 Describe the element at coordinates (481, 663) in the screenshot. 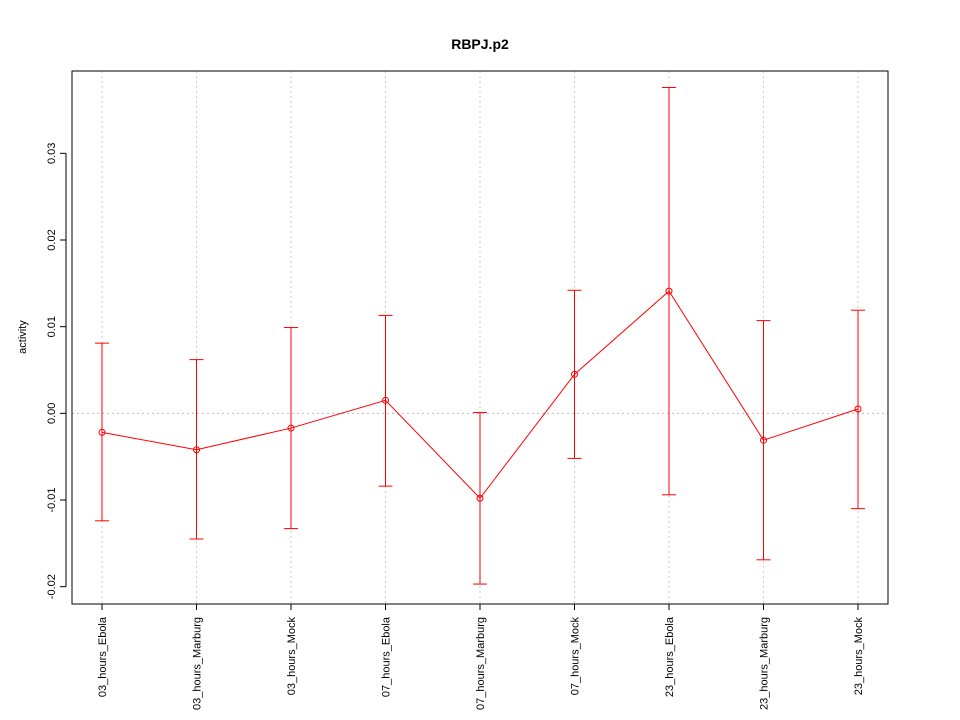

I see `x-tick-label: 07_hours_Marburg` at that location.